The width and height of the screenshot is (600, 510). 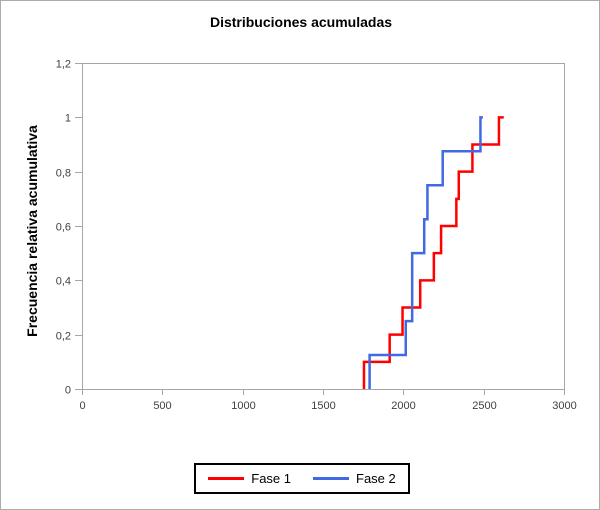 What do you see at coordinates (63, 228) in the screenshot?
I see `y-tick-label: 0,6` at bounding box center [63, 228].